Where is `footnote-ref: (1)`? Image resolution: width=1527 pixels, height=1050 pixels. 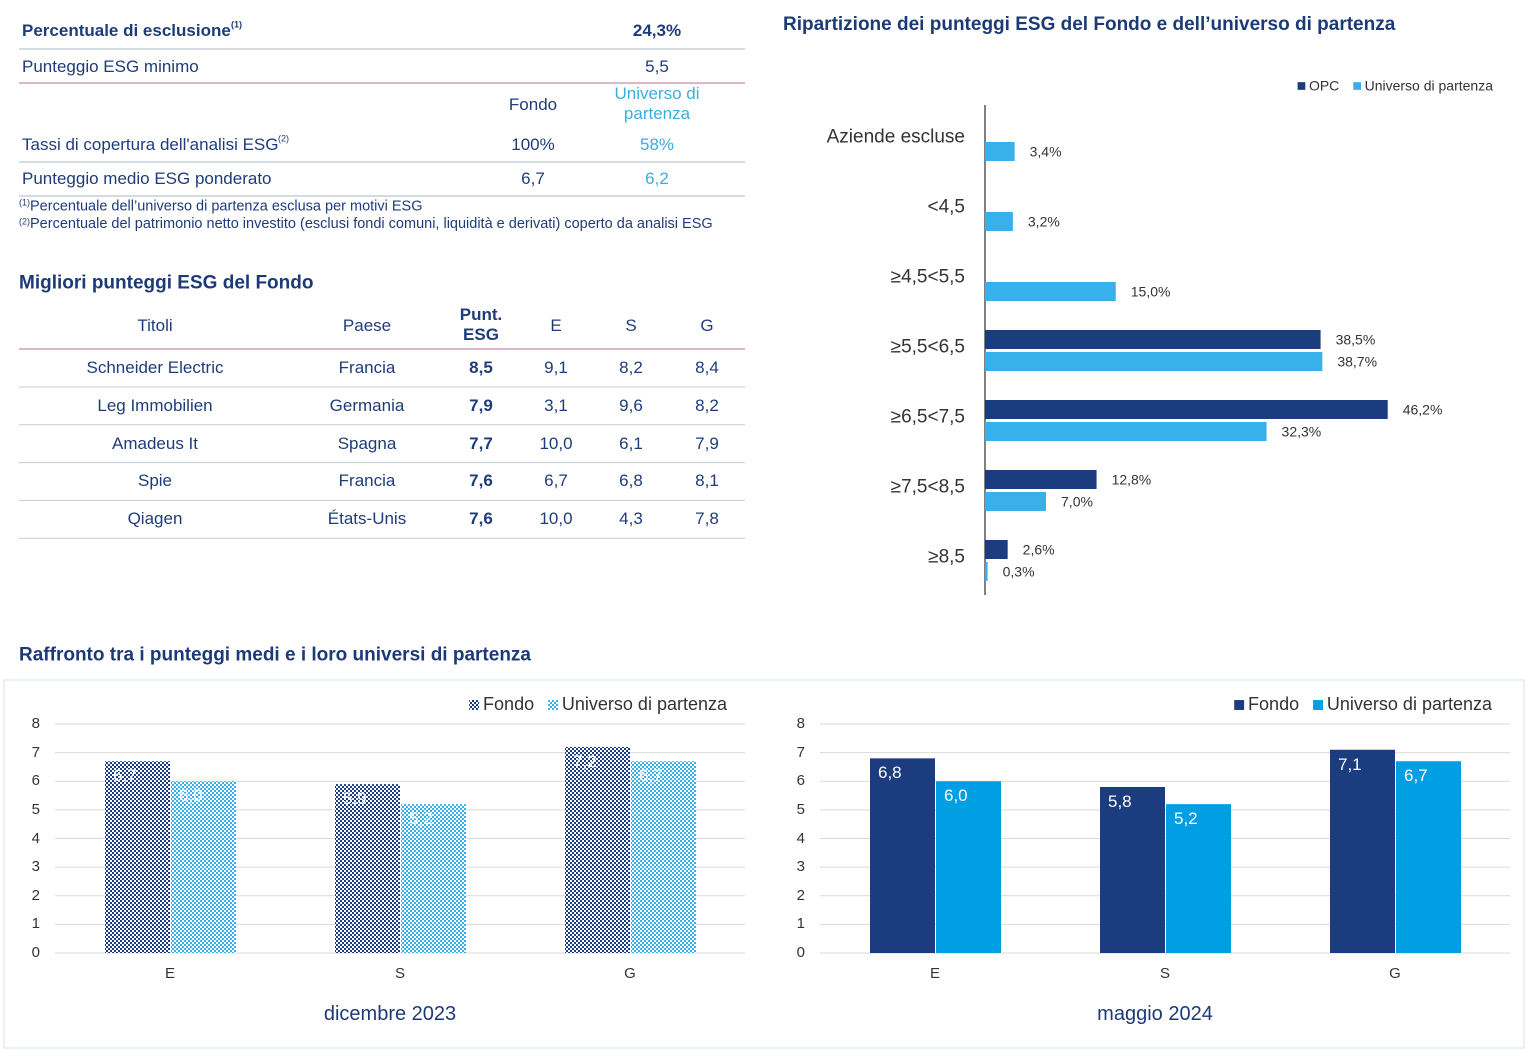
footnote-ref: (1) is located at coordinates (236, 24).